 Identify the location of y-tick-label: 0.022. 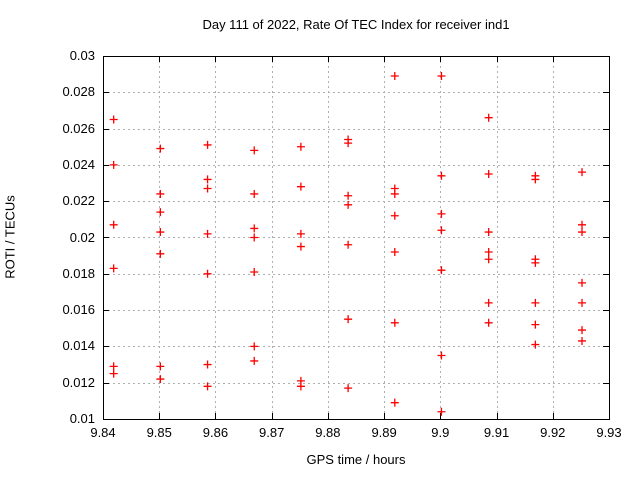
(78, 201).